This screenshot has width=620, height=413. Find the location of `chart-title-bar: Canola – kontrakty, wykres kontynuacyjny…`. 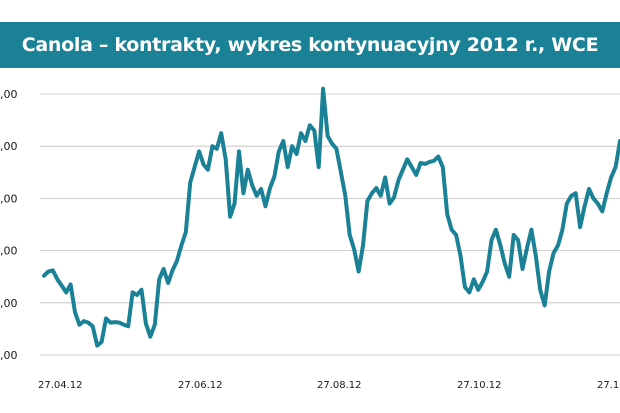

chart-title-bar: Canola – kontrakty, wykres kontynuacyjny… is located at coordinates (310, 45).